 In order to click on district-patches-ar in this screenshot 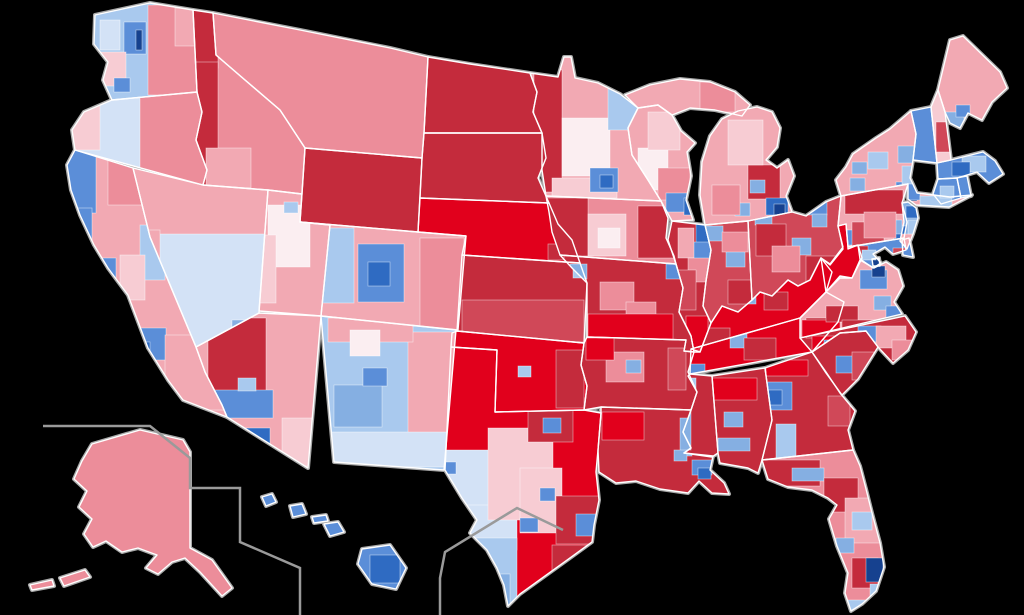, I will do `click(636, 364)`.